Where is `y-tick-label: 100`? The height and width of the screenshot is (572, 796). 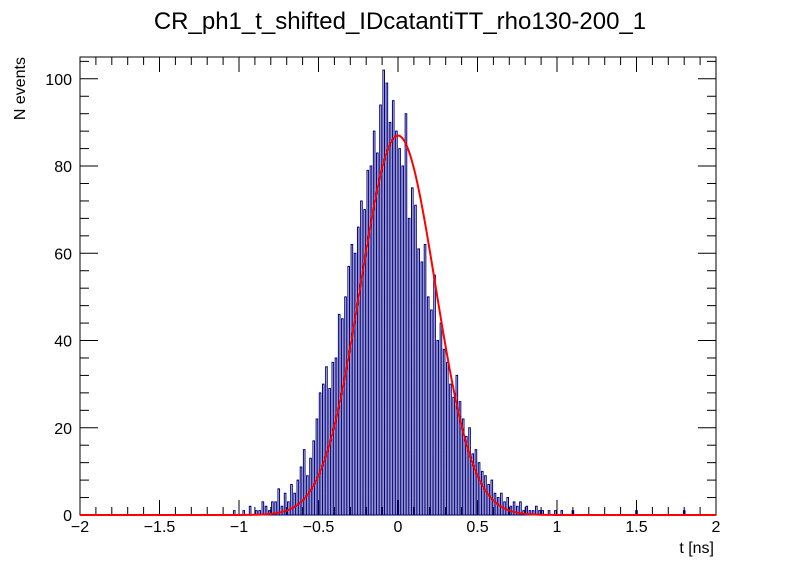 y-tick-label: 100 is located at coordinates (58, 80).